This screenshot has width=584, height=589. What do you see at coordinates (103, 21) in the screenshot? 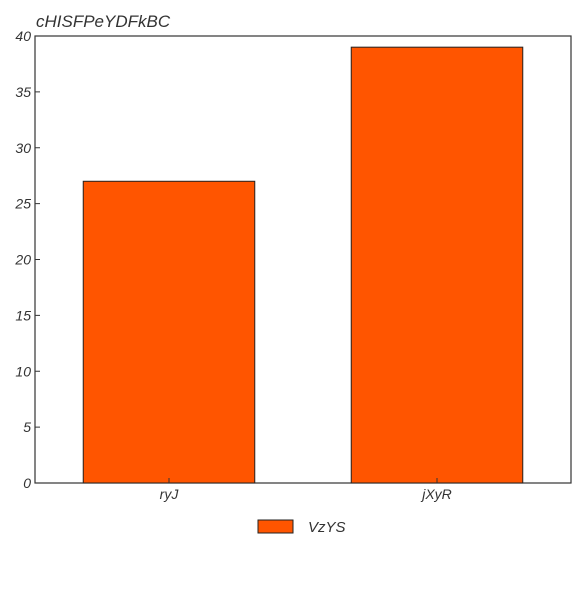
I see `chart-title: cHISFPeYDFkBC` at bounding box center [103, 21].